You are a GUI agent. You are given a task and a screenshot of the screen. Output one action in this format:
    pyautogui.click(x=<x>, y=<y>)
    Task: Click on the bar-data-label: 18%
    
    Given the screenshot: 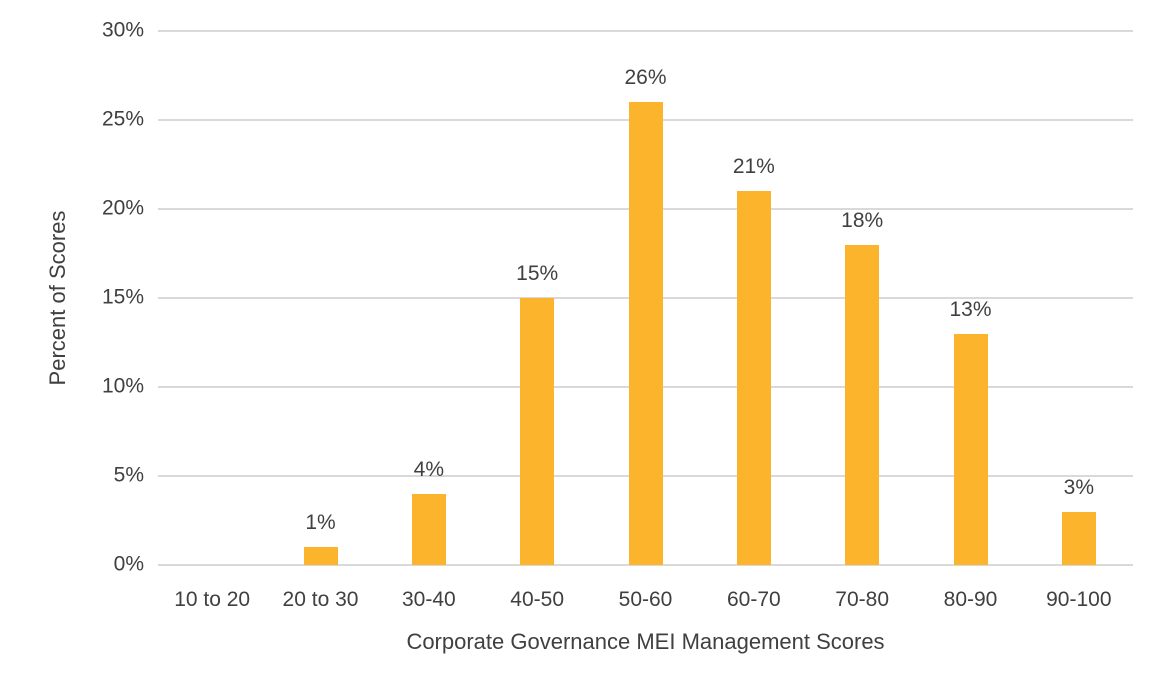 What is the action you would take?
    pyautogui.click(x=862, y=220)
    